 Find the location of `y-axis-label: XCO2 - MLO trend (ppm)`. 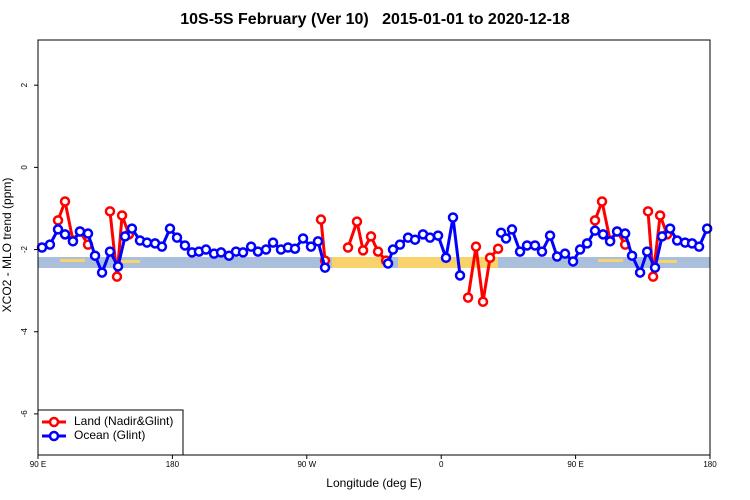

y-axis-label: XCO2 - MLO trend (ppm) is located at coordinates (7, 245).